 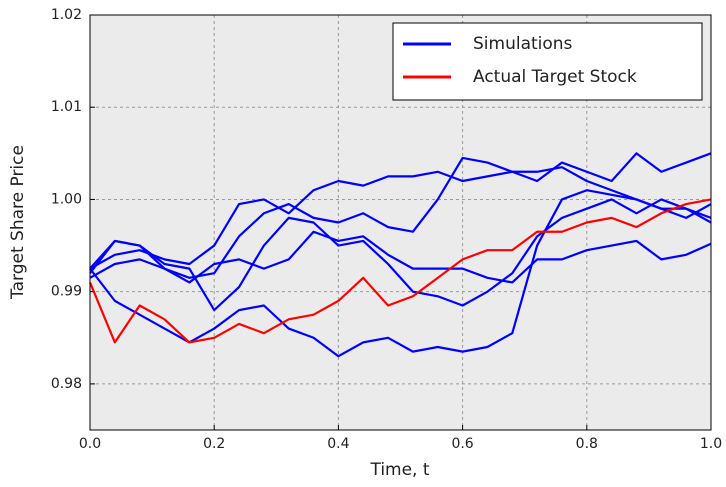 I want to click on line, so click(x=400, y=257).